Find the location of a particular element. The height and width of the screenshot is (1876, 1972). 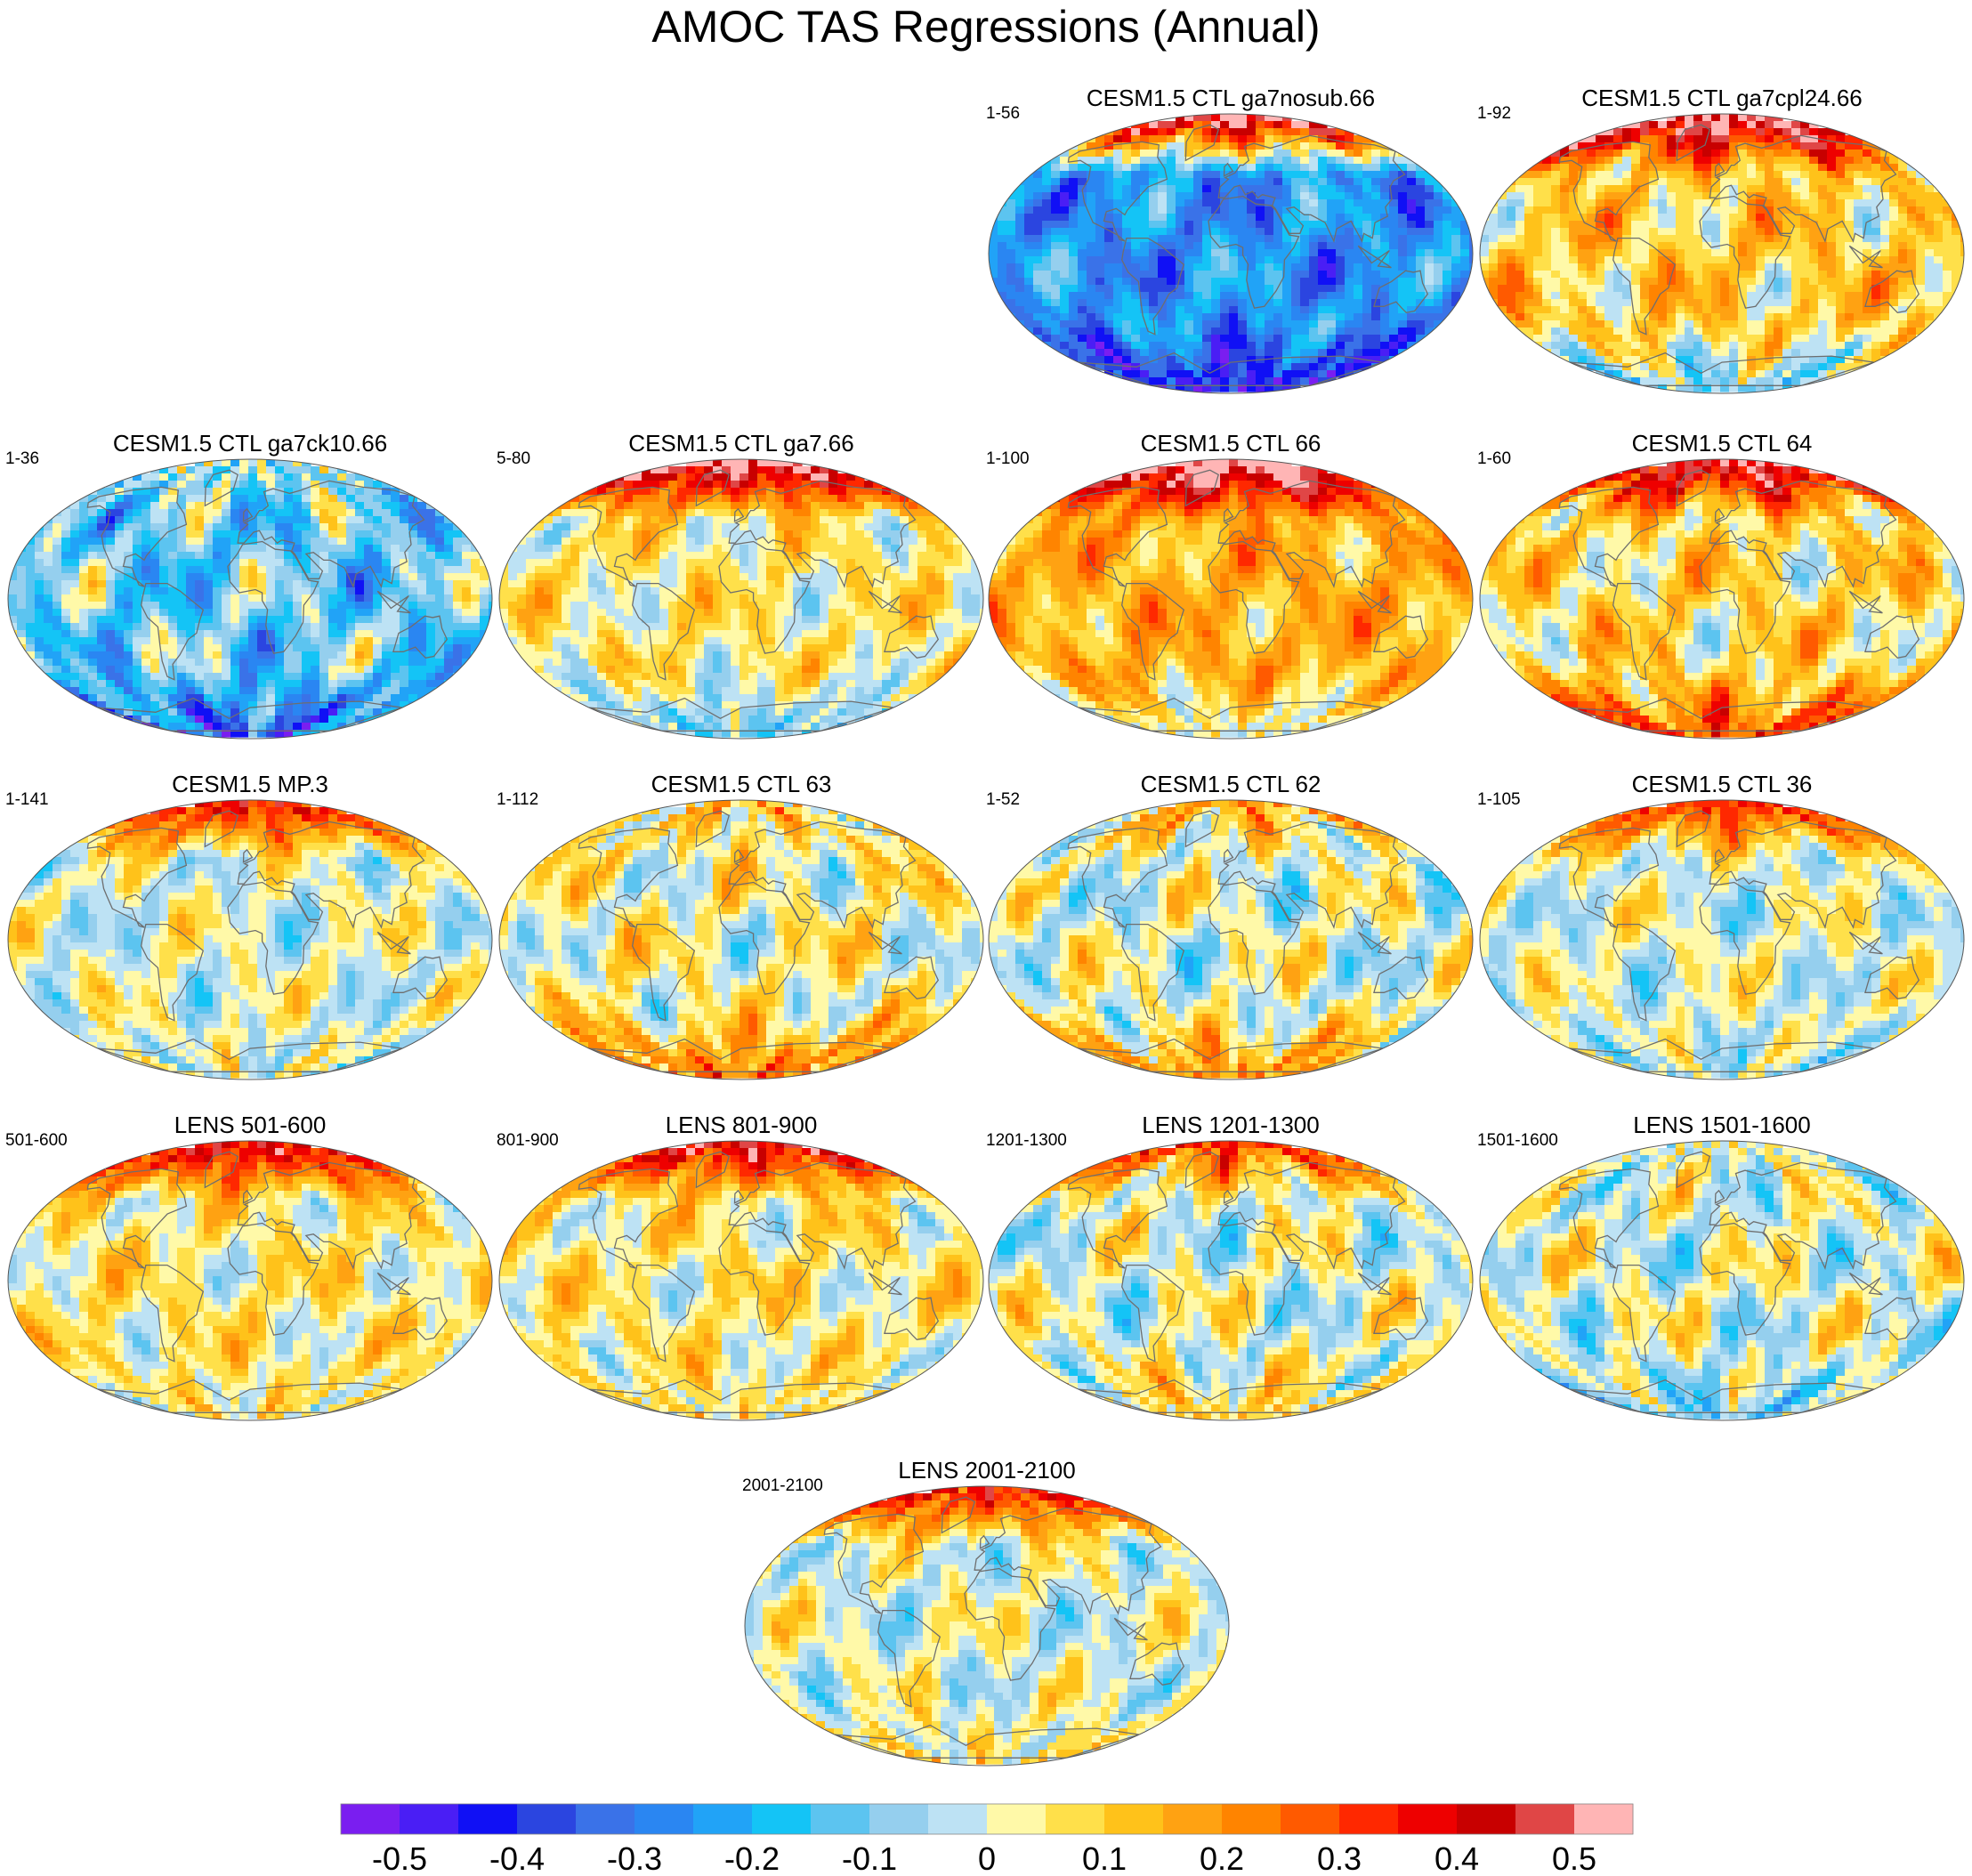

panel-title: CESM1.5 CTL 66 is located at coordinates (1230, 443).